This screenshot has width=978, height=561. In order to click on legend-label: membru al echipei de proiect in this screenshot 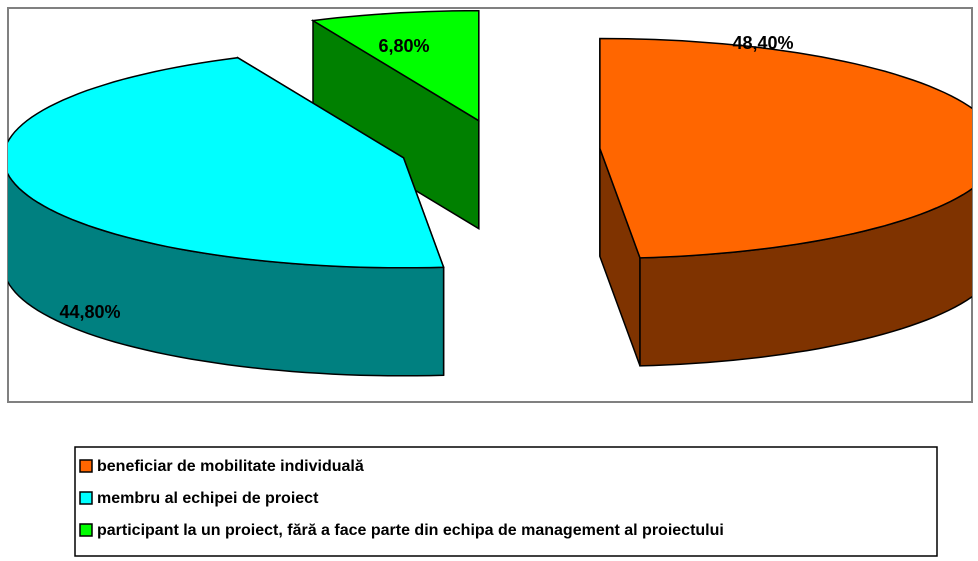, I will do `click(208, 498)`.